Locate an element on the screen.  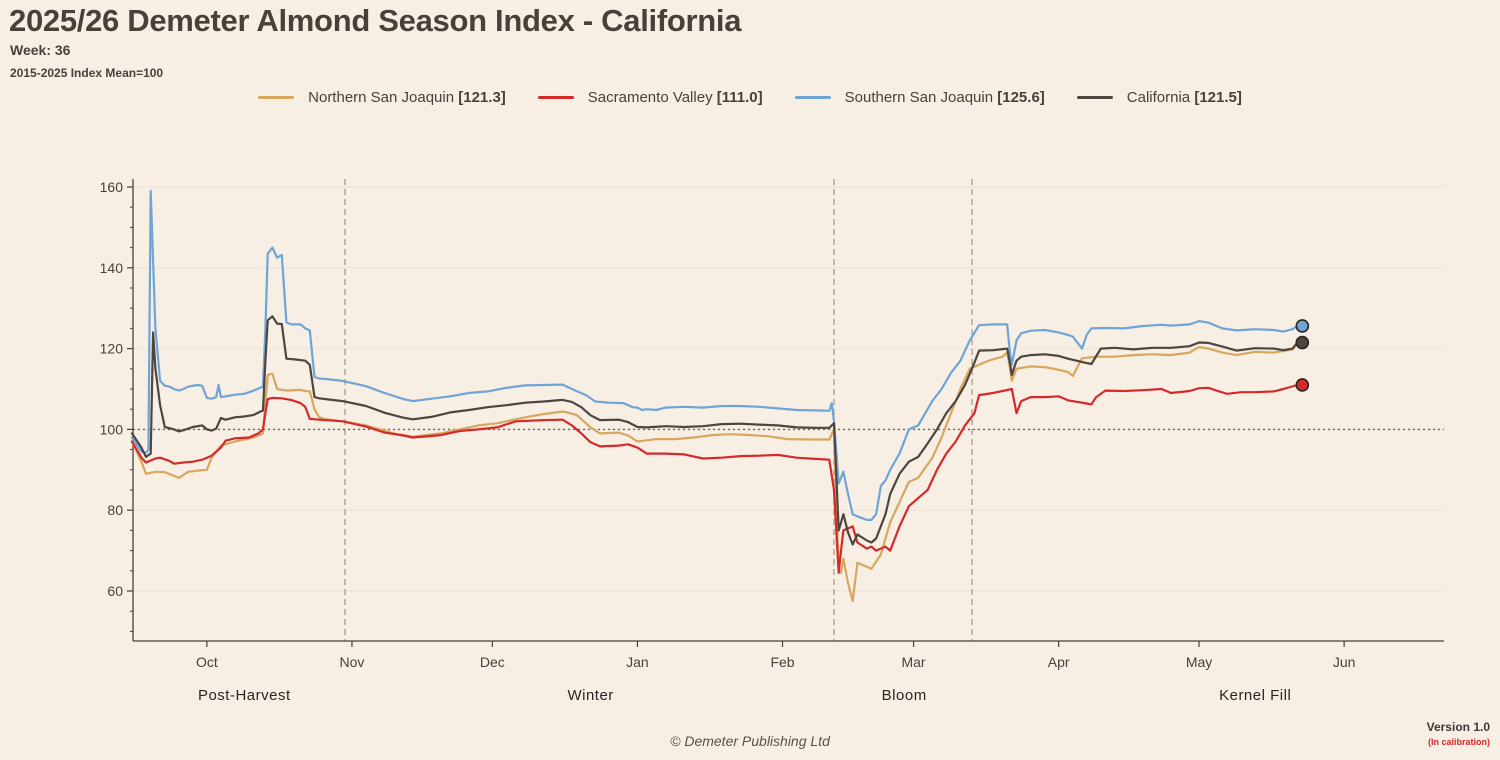
phase-label: Post-Harvest is located at coordinates (244, 695).